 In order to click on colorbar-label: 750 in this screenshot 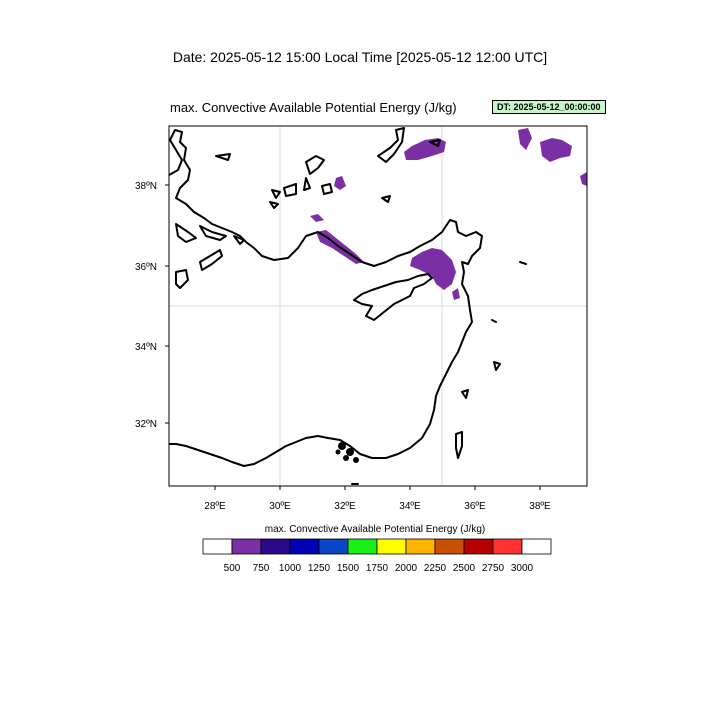, I will do `click(261, 568)`.